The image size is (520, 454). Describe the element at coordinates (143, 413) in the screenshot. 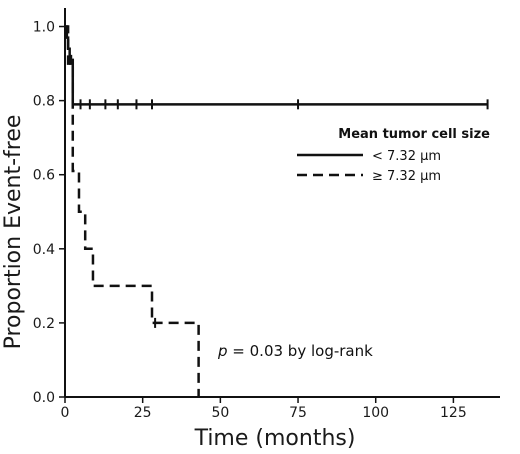

I see `x-tick-label: 25` at that location.